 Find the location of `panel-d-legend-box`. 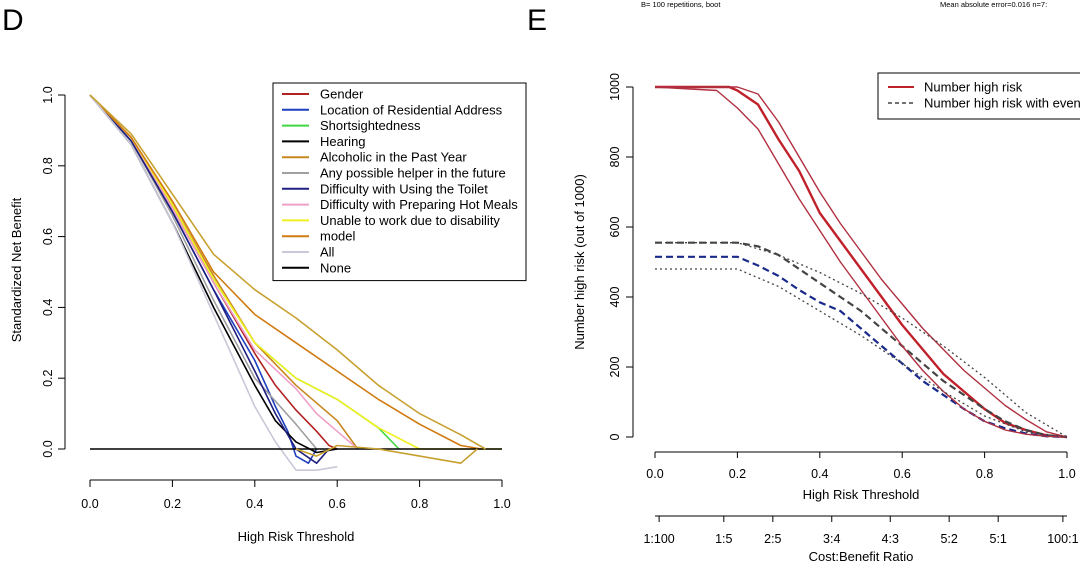

panel-d-legend-box is located at coordinates (399, 182).